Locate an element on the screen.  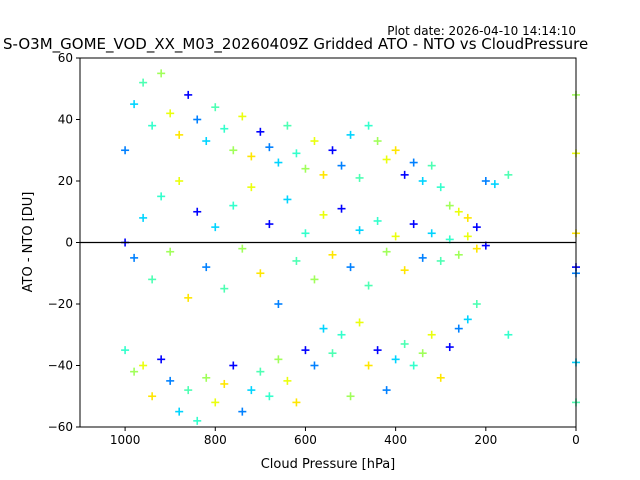
x-tick-label: 800 is located at coordinates (215, 440).